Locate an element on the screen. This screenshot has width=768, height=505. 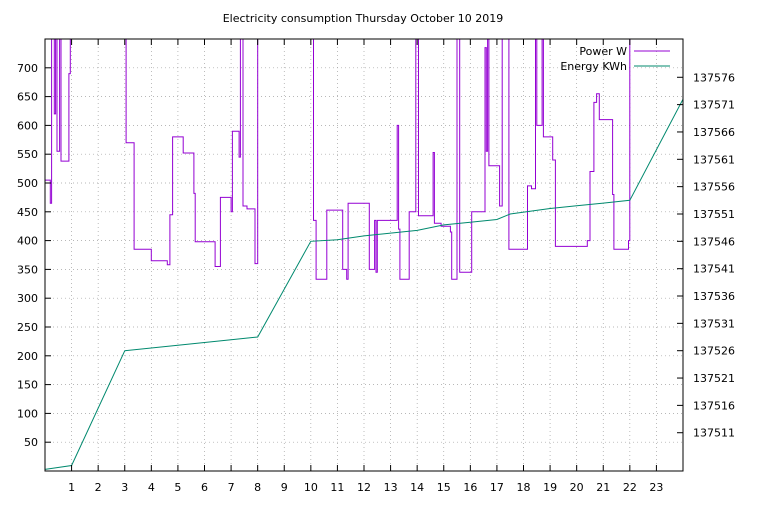
x-tick-label: 18 is located at coordinates (524, 487).